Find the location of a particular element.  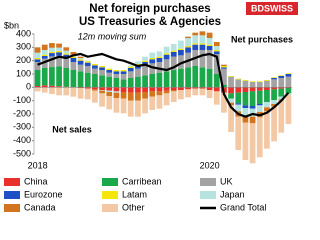

y-tick-label: 100 is located at coordinates (23, 73).